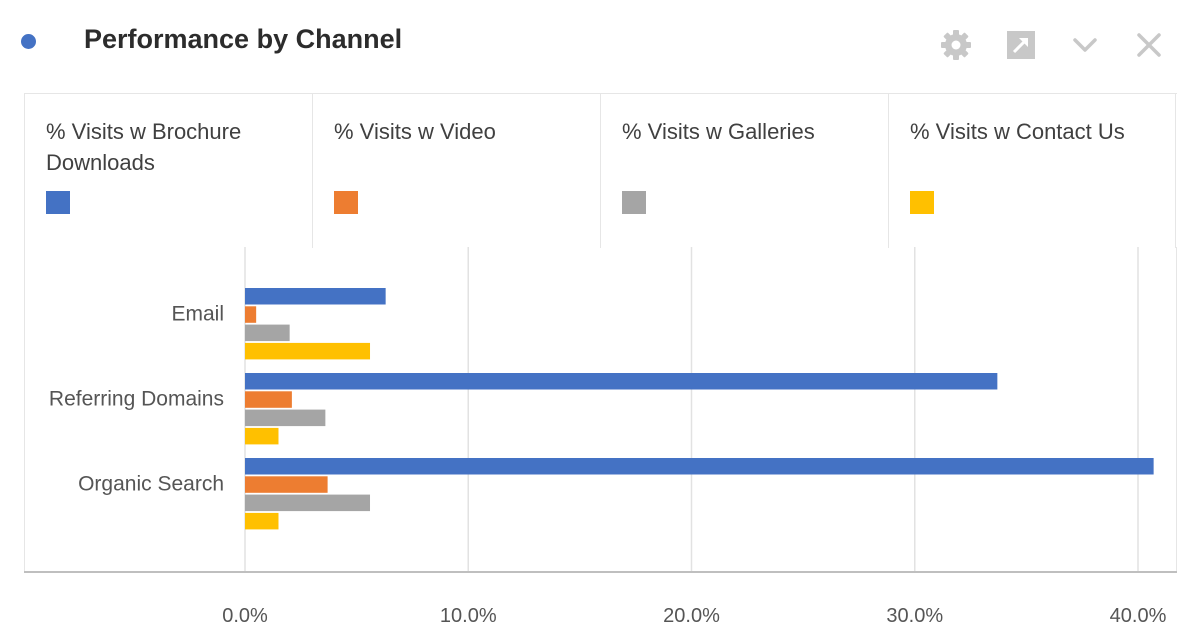 The height and width of the screenshot is (643, 1203). I want to click on legend-item-video: % Visits w Video, so click(456, 171).